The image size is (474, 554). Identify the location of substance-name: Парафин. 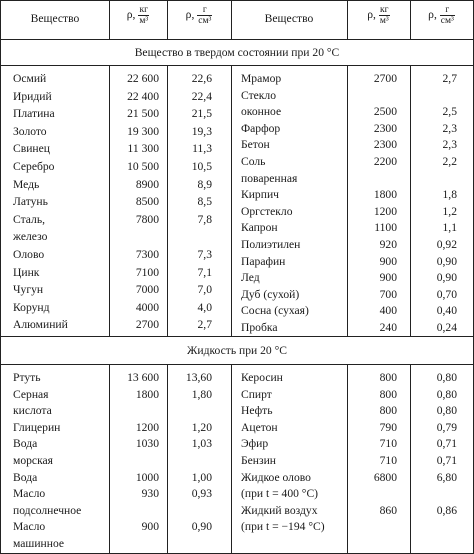
(263, 261).